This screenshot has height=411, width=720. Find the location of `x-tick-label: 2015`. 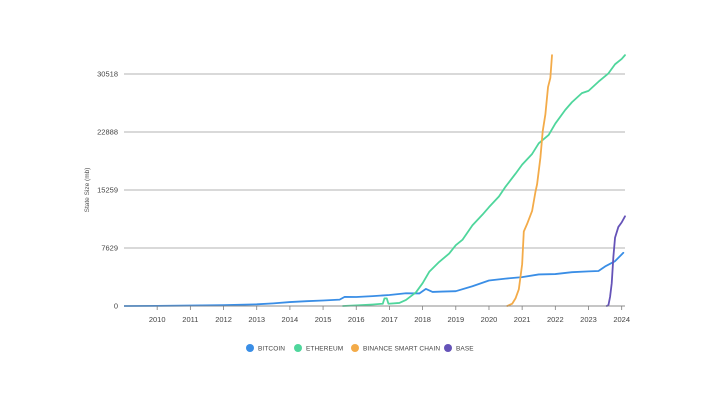

x-tick-label: 2015 is located at coordinates (323, 319).